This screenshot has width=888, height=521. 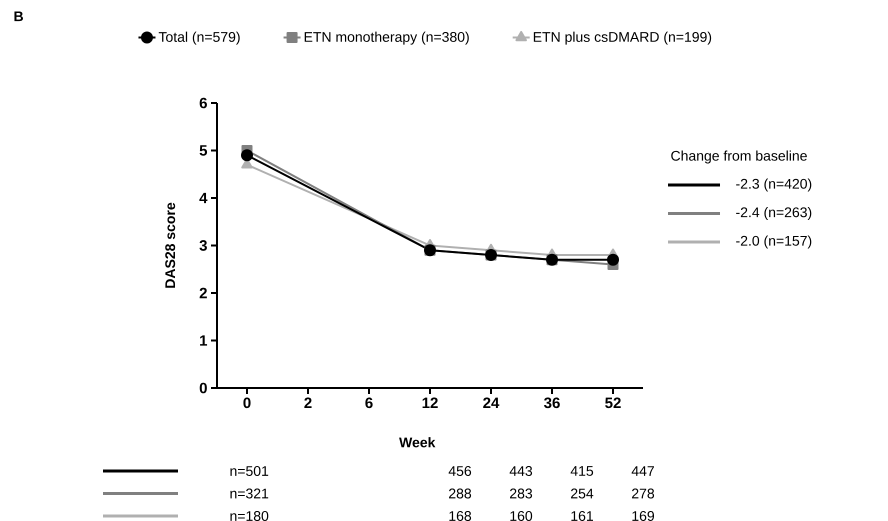 What do you see at coordinates (460, 516) in the screenshot?
I see `text: 168` at bounding box center [460, 516].